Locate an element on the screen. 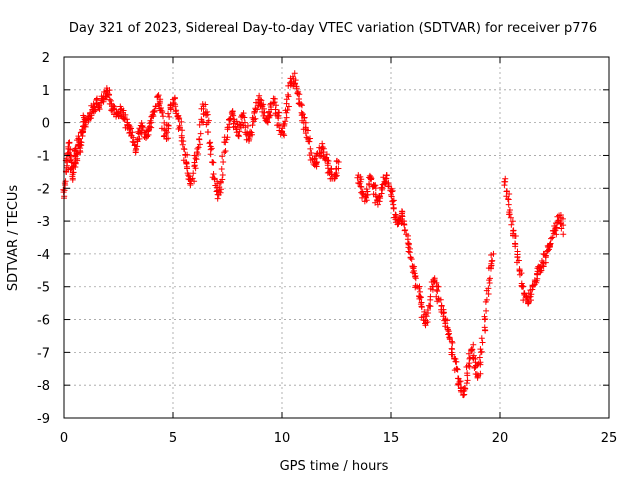 The width and height of the screenshot is (640, 480). y-tick-label: 0 is located at coordinates (46, 124).